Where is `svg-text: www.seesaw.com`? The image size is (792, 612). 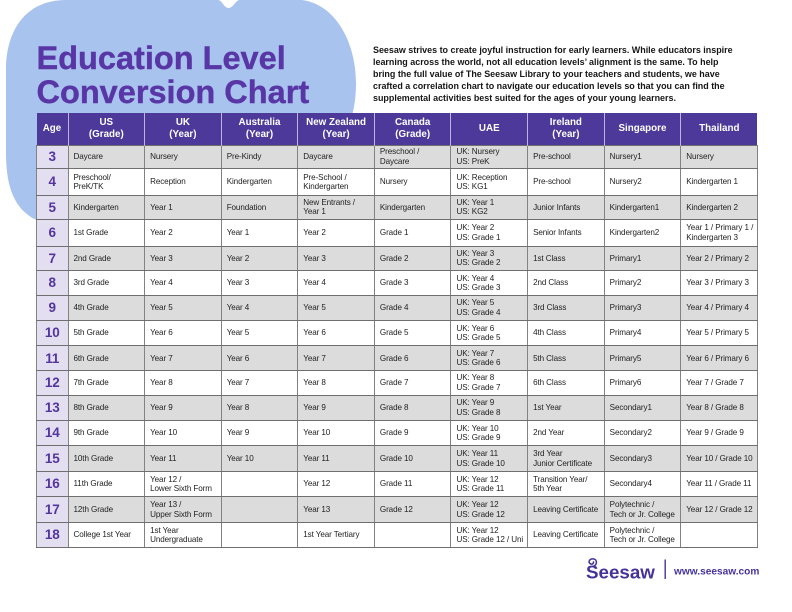
svg-text: www.seesaw.com is located at coordinates (716, 572).